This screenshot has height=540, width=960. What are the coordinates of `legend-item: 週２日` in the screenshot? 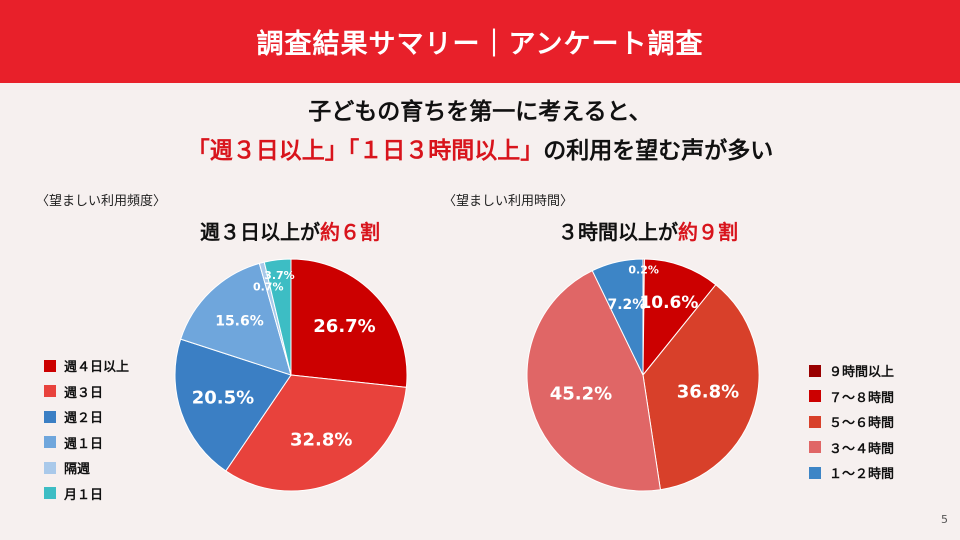 It's located at (86, 417).